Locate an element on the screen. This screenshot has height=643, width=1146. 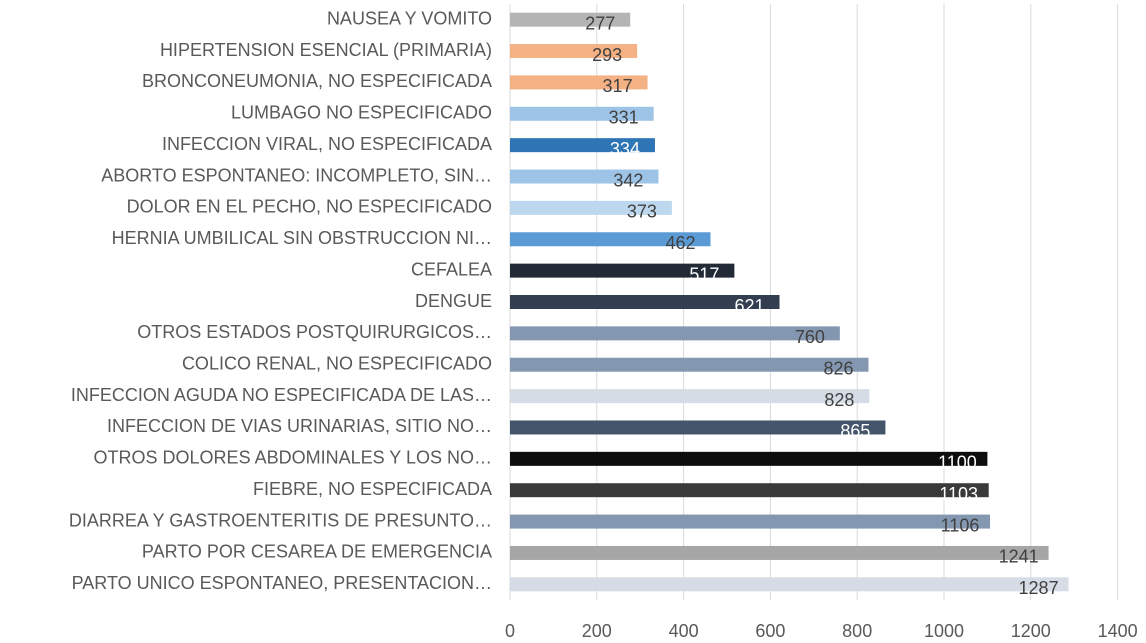
value-label: 334 is located at coordinates (625, 149).